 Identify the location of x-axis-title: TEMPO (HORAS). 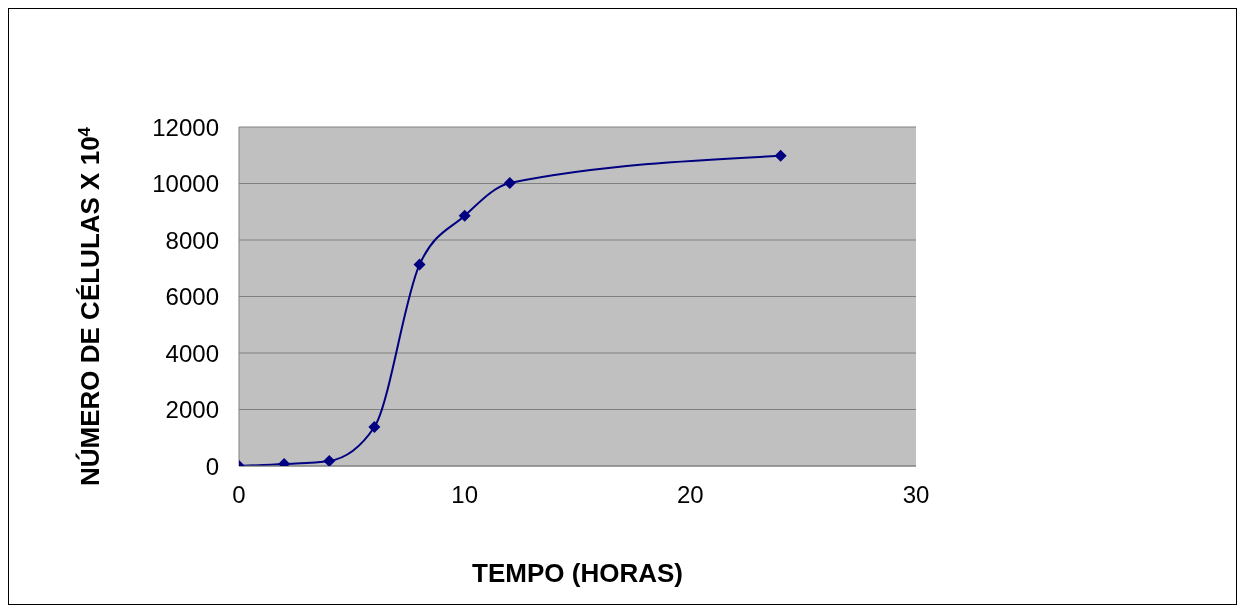
(577, 573).